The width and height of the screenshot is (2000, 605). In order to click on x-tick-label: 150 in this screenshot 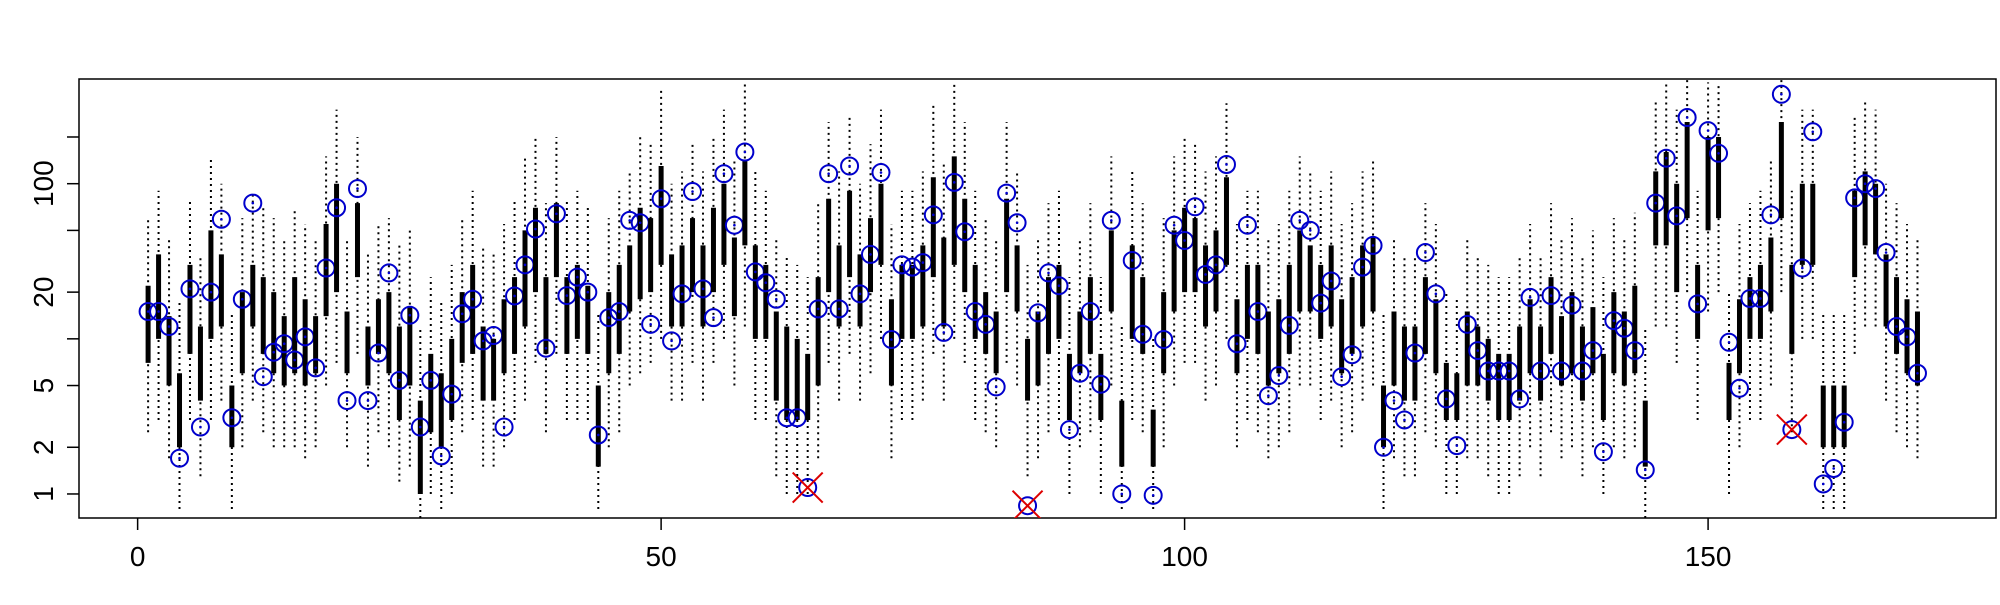, I will do `click(1708, 556)`.